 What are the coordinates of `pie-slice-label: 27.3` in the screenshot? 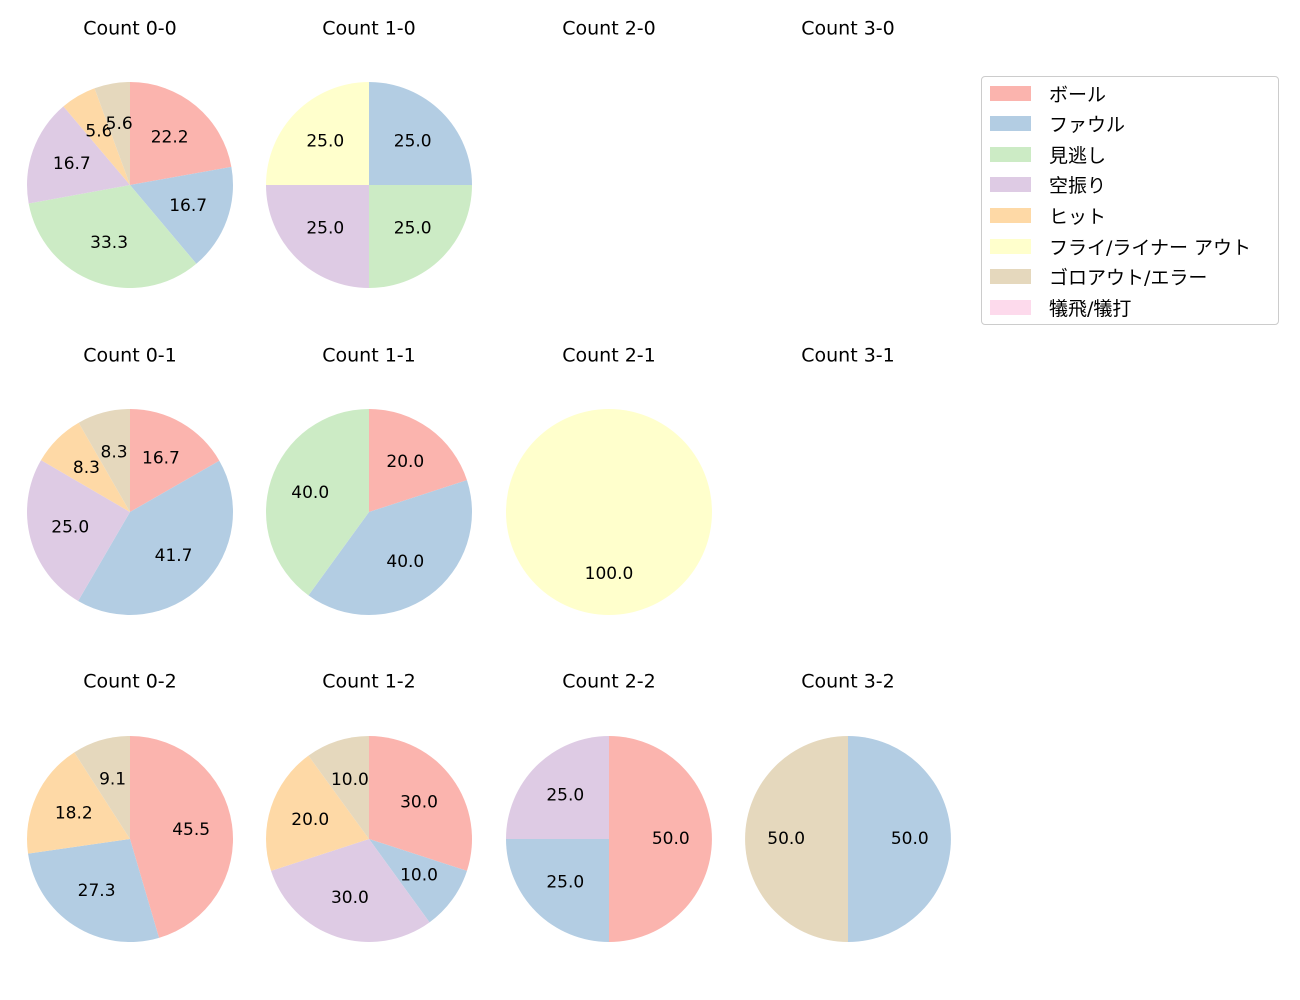 It's located at (97, 891).